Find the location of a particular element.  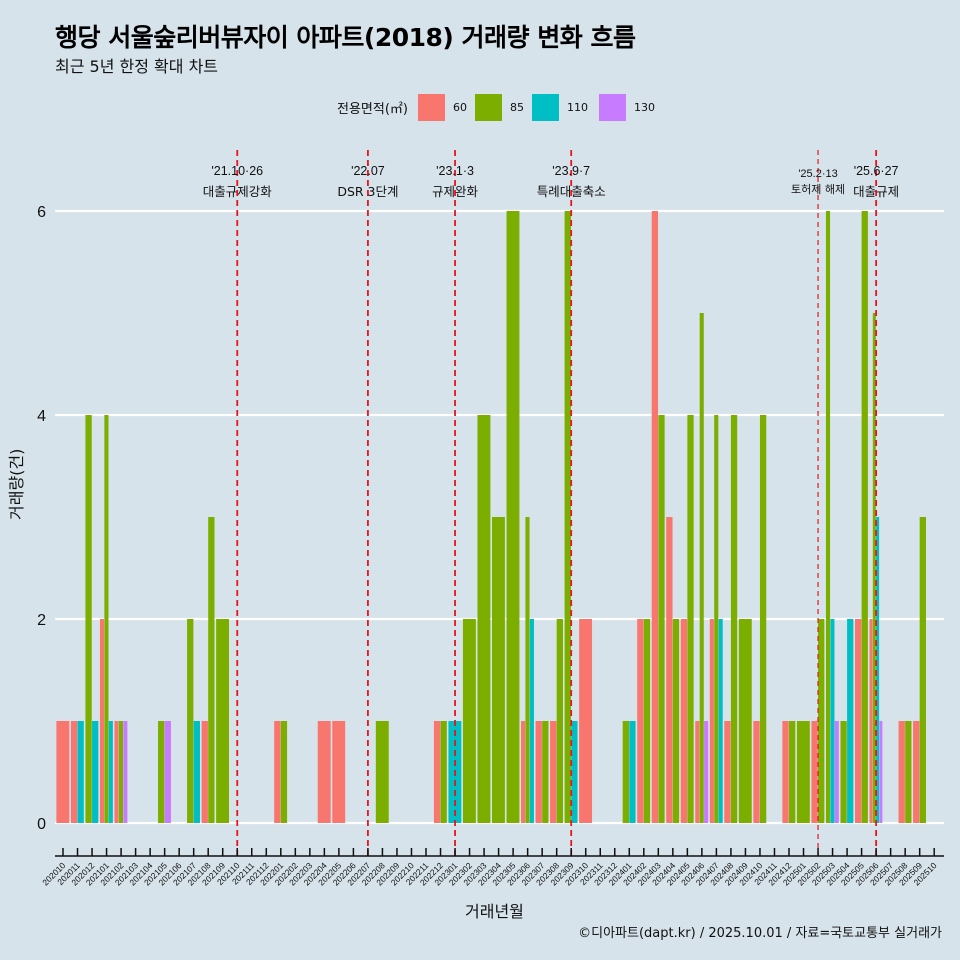

legend-title: 전용면적(㎡) is located at coordinates (372, 109).